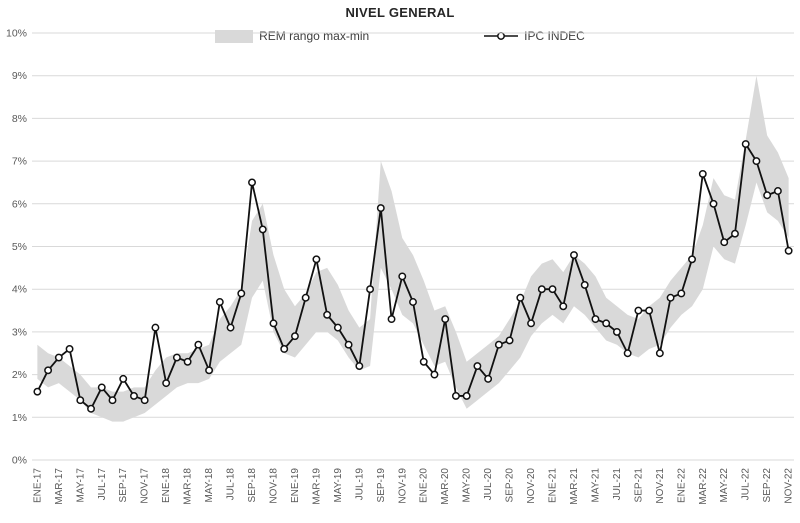 This screenshot has width=800, height=523. I want to click on x-axis-label: ENE-18, so click(166, 485).